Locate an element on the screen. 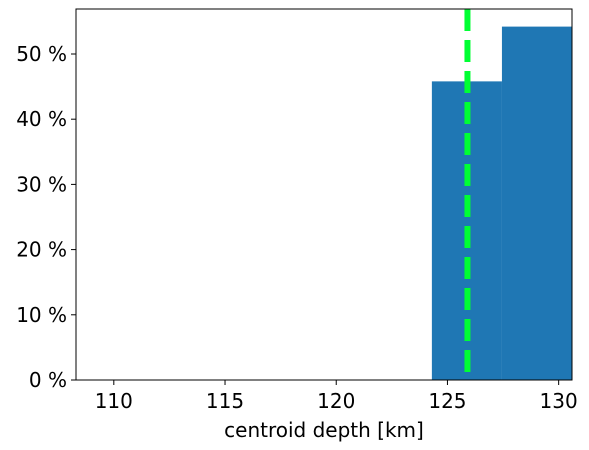  x-tick-label: 120 is located at coordinates (336, 401).